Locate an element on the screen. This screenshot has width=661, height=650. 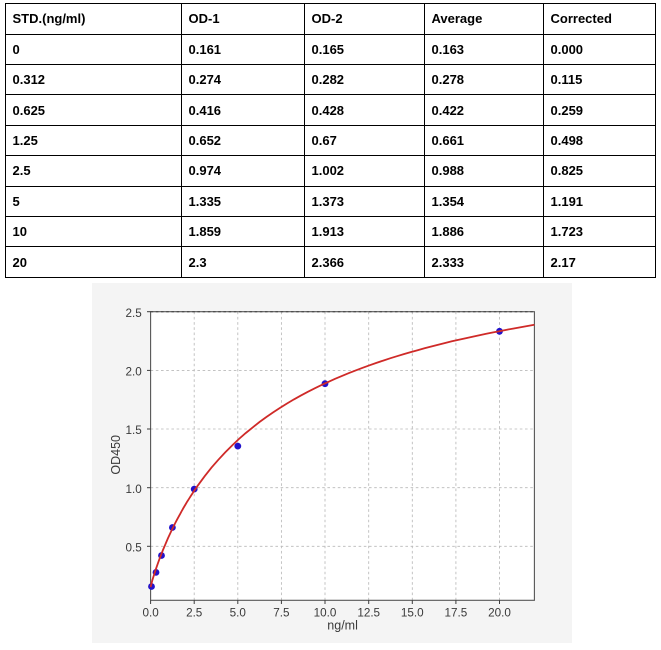
svg-text: OD450 is located at coordinates (116, 455).